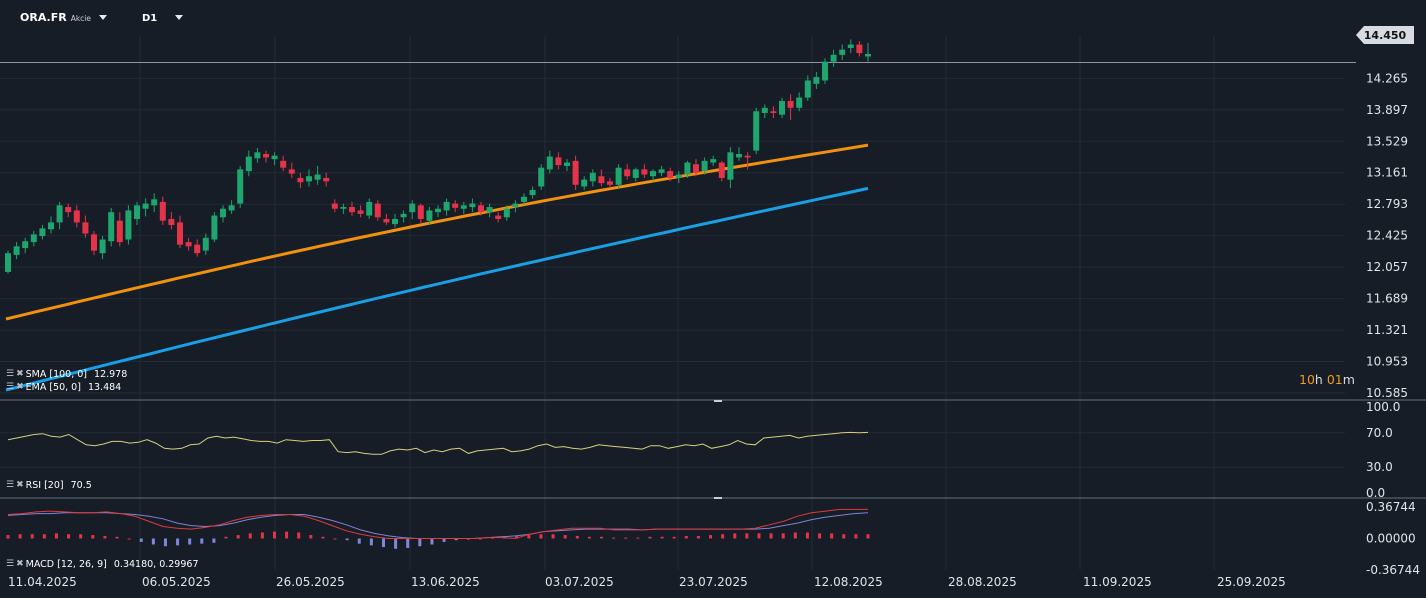 Image resolution: width=1426 pixels, height=598 pixels. Describe the element at coordinates (49, 485) in the screenshot. I see `rsi-indicator-legend: ☰ ✖ RSI [20] 70.5` at that location.